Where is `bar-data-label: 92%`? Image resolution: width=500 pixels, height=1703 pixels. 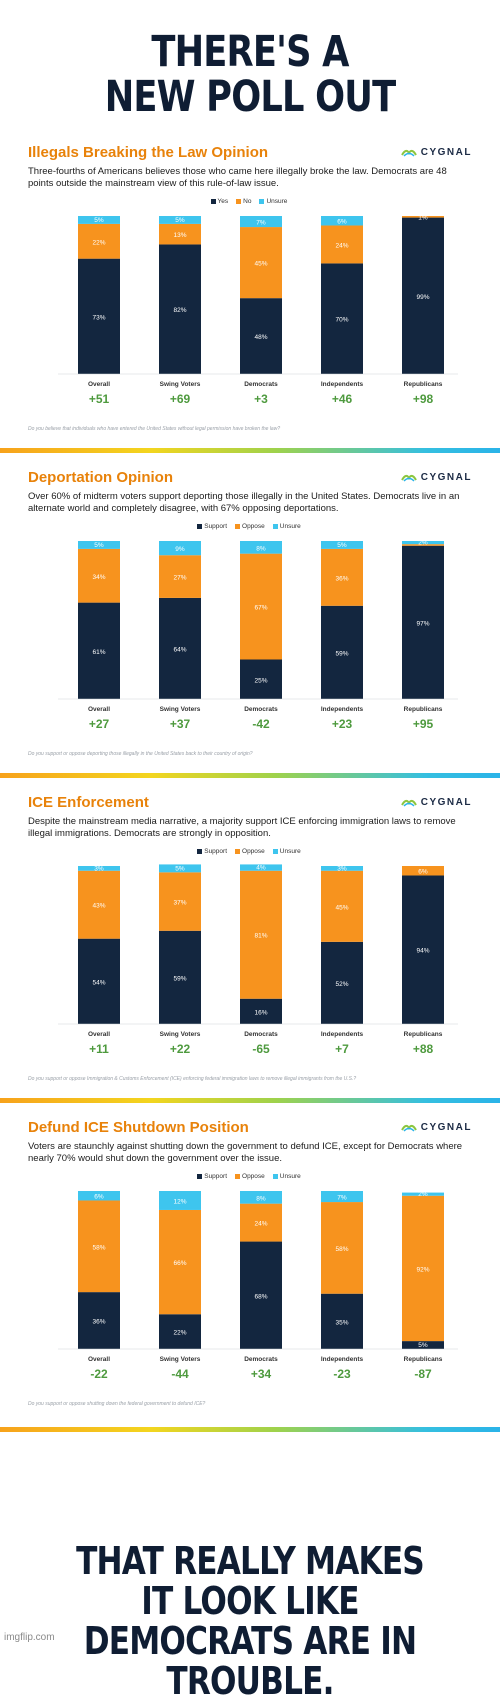 bar-data-label: 92% is located at coordinates (422, 1269).